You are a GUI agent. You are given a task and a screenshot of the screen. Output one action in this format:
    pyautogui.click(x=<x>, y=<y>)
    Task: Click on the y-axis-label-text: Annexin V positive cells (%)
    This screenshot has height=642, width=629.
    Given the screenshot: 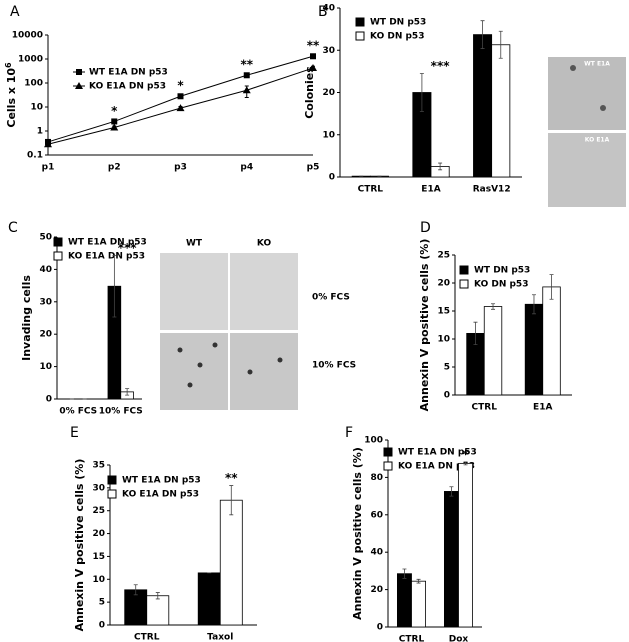 What is the action you would take?
    pyautogui.click(x=79, y=545)
    